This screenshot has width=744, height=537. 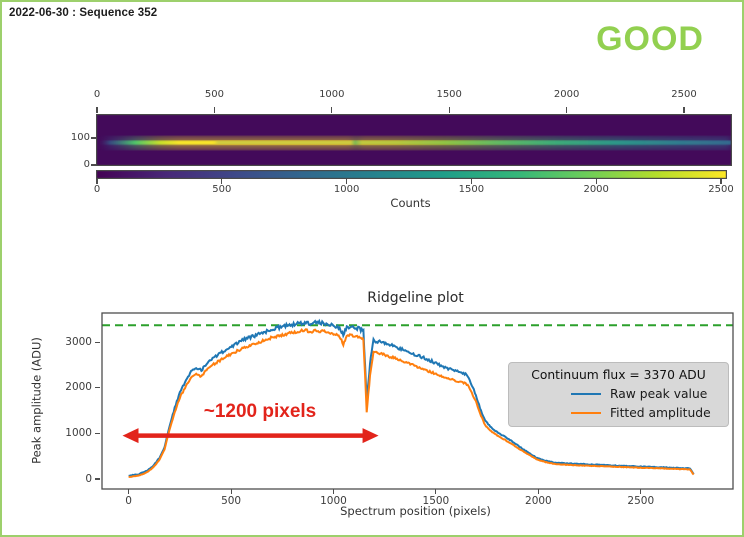 I want to click on x-axis-label: Spectrum position (pixels), so click(x=415, y=511).